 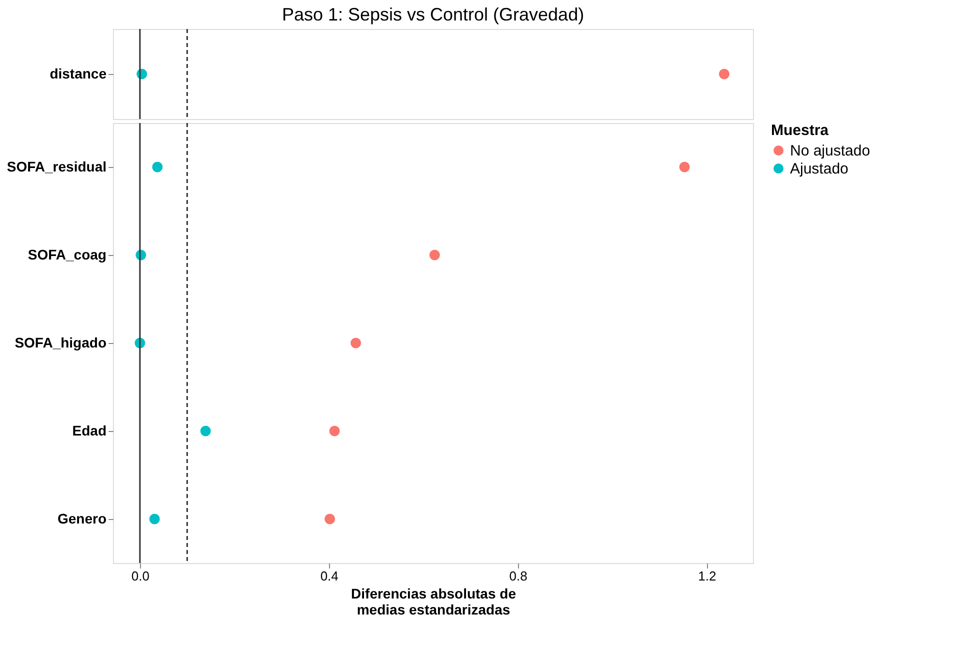 What do you see at coordinates (800, 130) in the screenshot?
I see `legend-title: Muestra` at bounding box center [800, 130].